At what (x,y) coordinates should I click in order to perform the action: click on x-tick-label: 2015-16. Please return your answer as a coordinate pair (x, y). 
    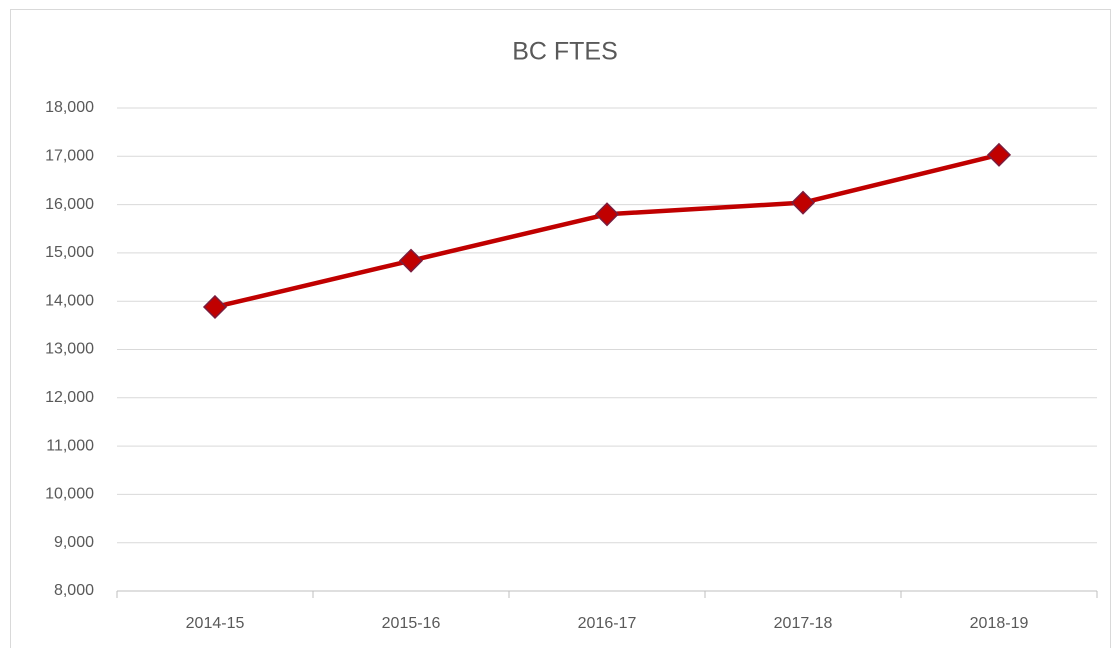
    Looking at the image, I should click on (411, 623).